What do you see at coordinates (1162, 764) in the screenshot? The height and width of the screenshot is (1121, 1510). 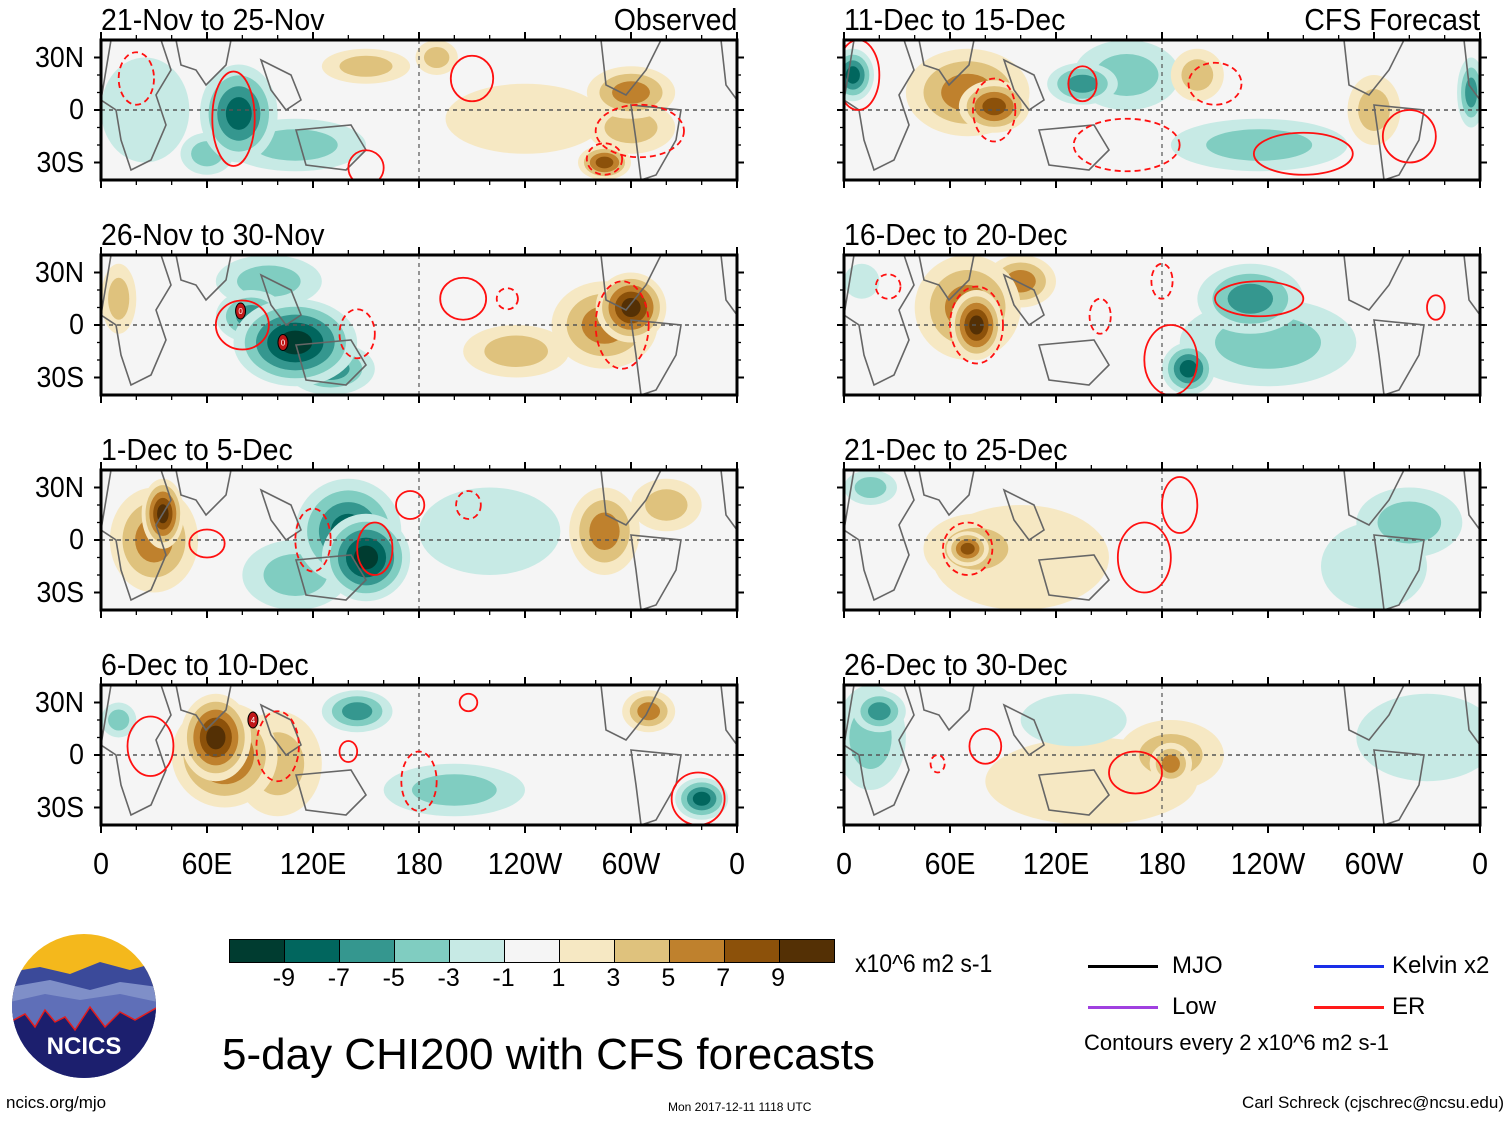 I see `map-panel: 26-Dec to 30-Dec 0 60E 120E 180 120W 60W 0` at bounding box center [1162, 764].